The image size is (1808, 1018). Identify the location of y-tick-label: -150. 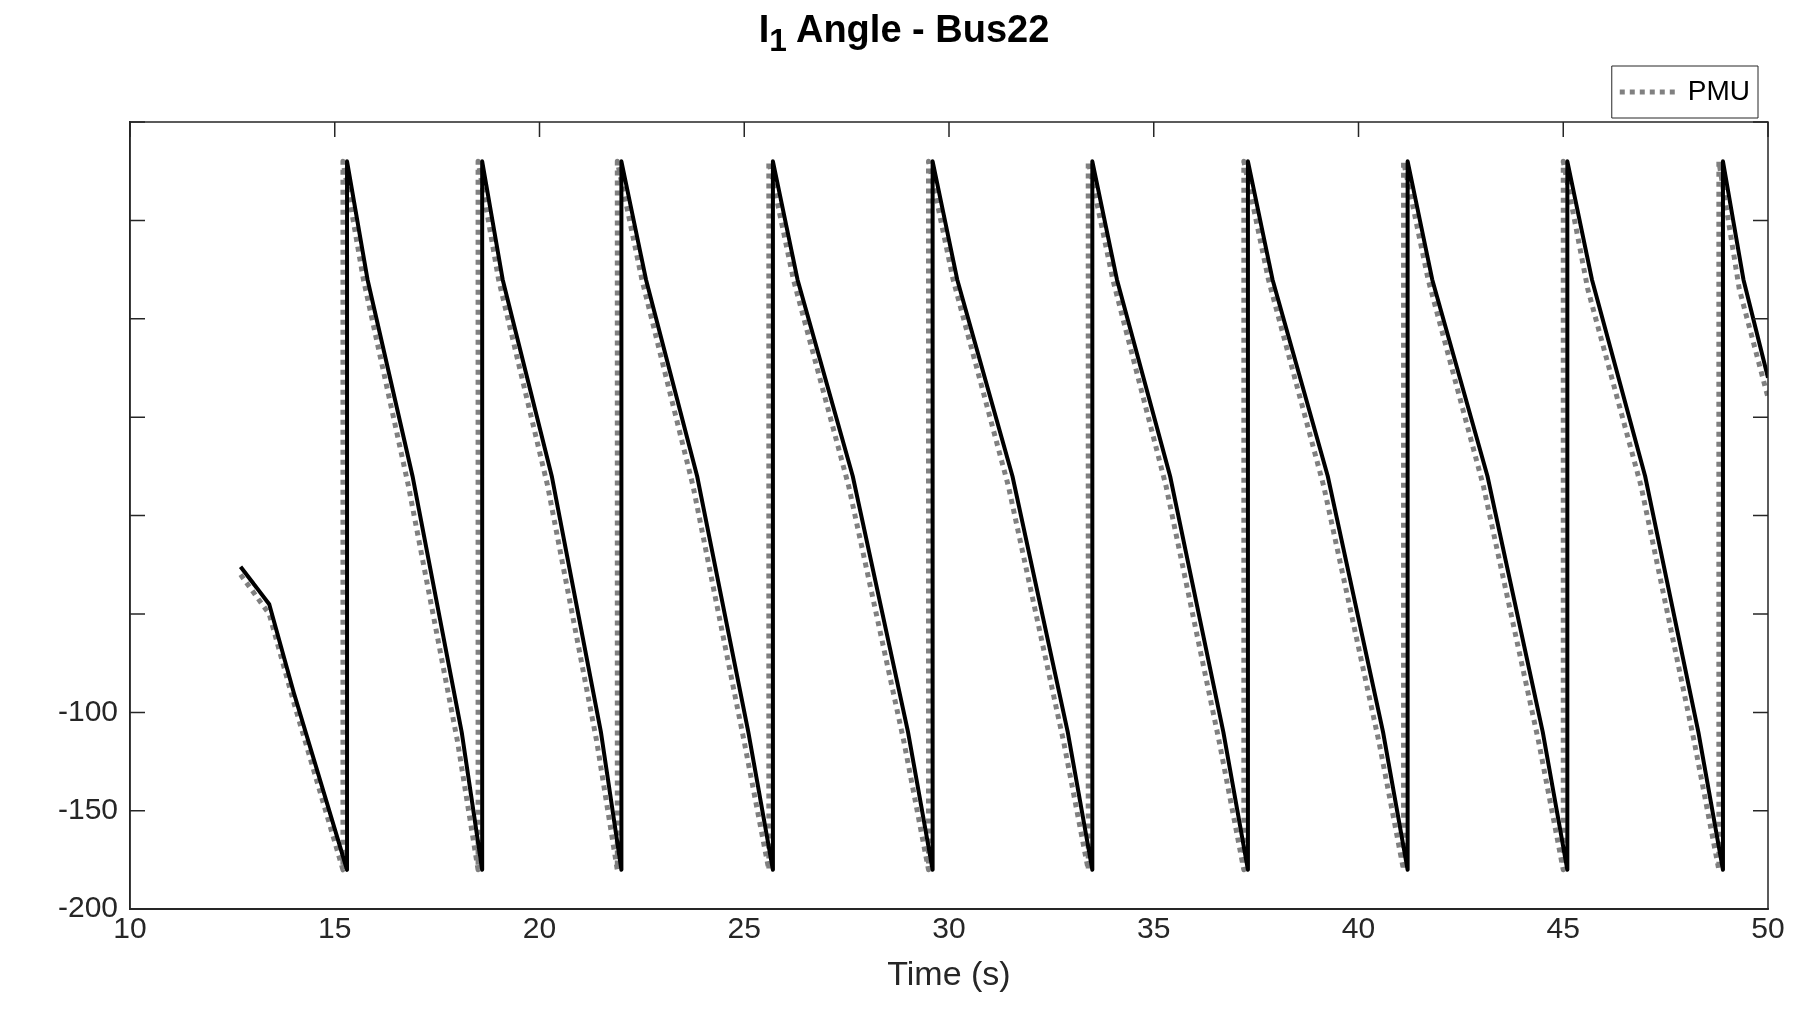
(87, 809).